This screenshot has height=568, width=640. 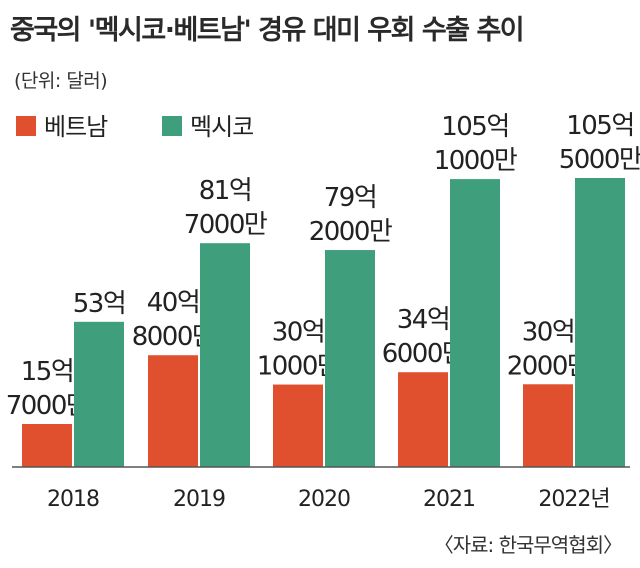 I want to click on data-label-mexico-4-1: 105억, so click(x=475, y=127).